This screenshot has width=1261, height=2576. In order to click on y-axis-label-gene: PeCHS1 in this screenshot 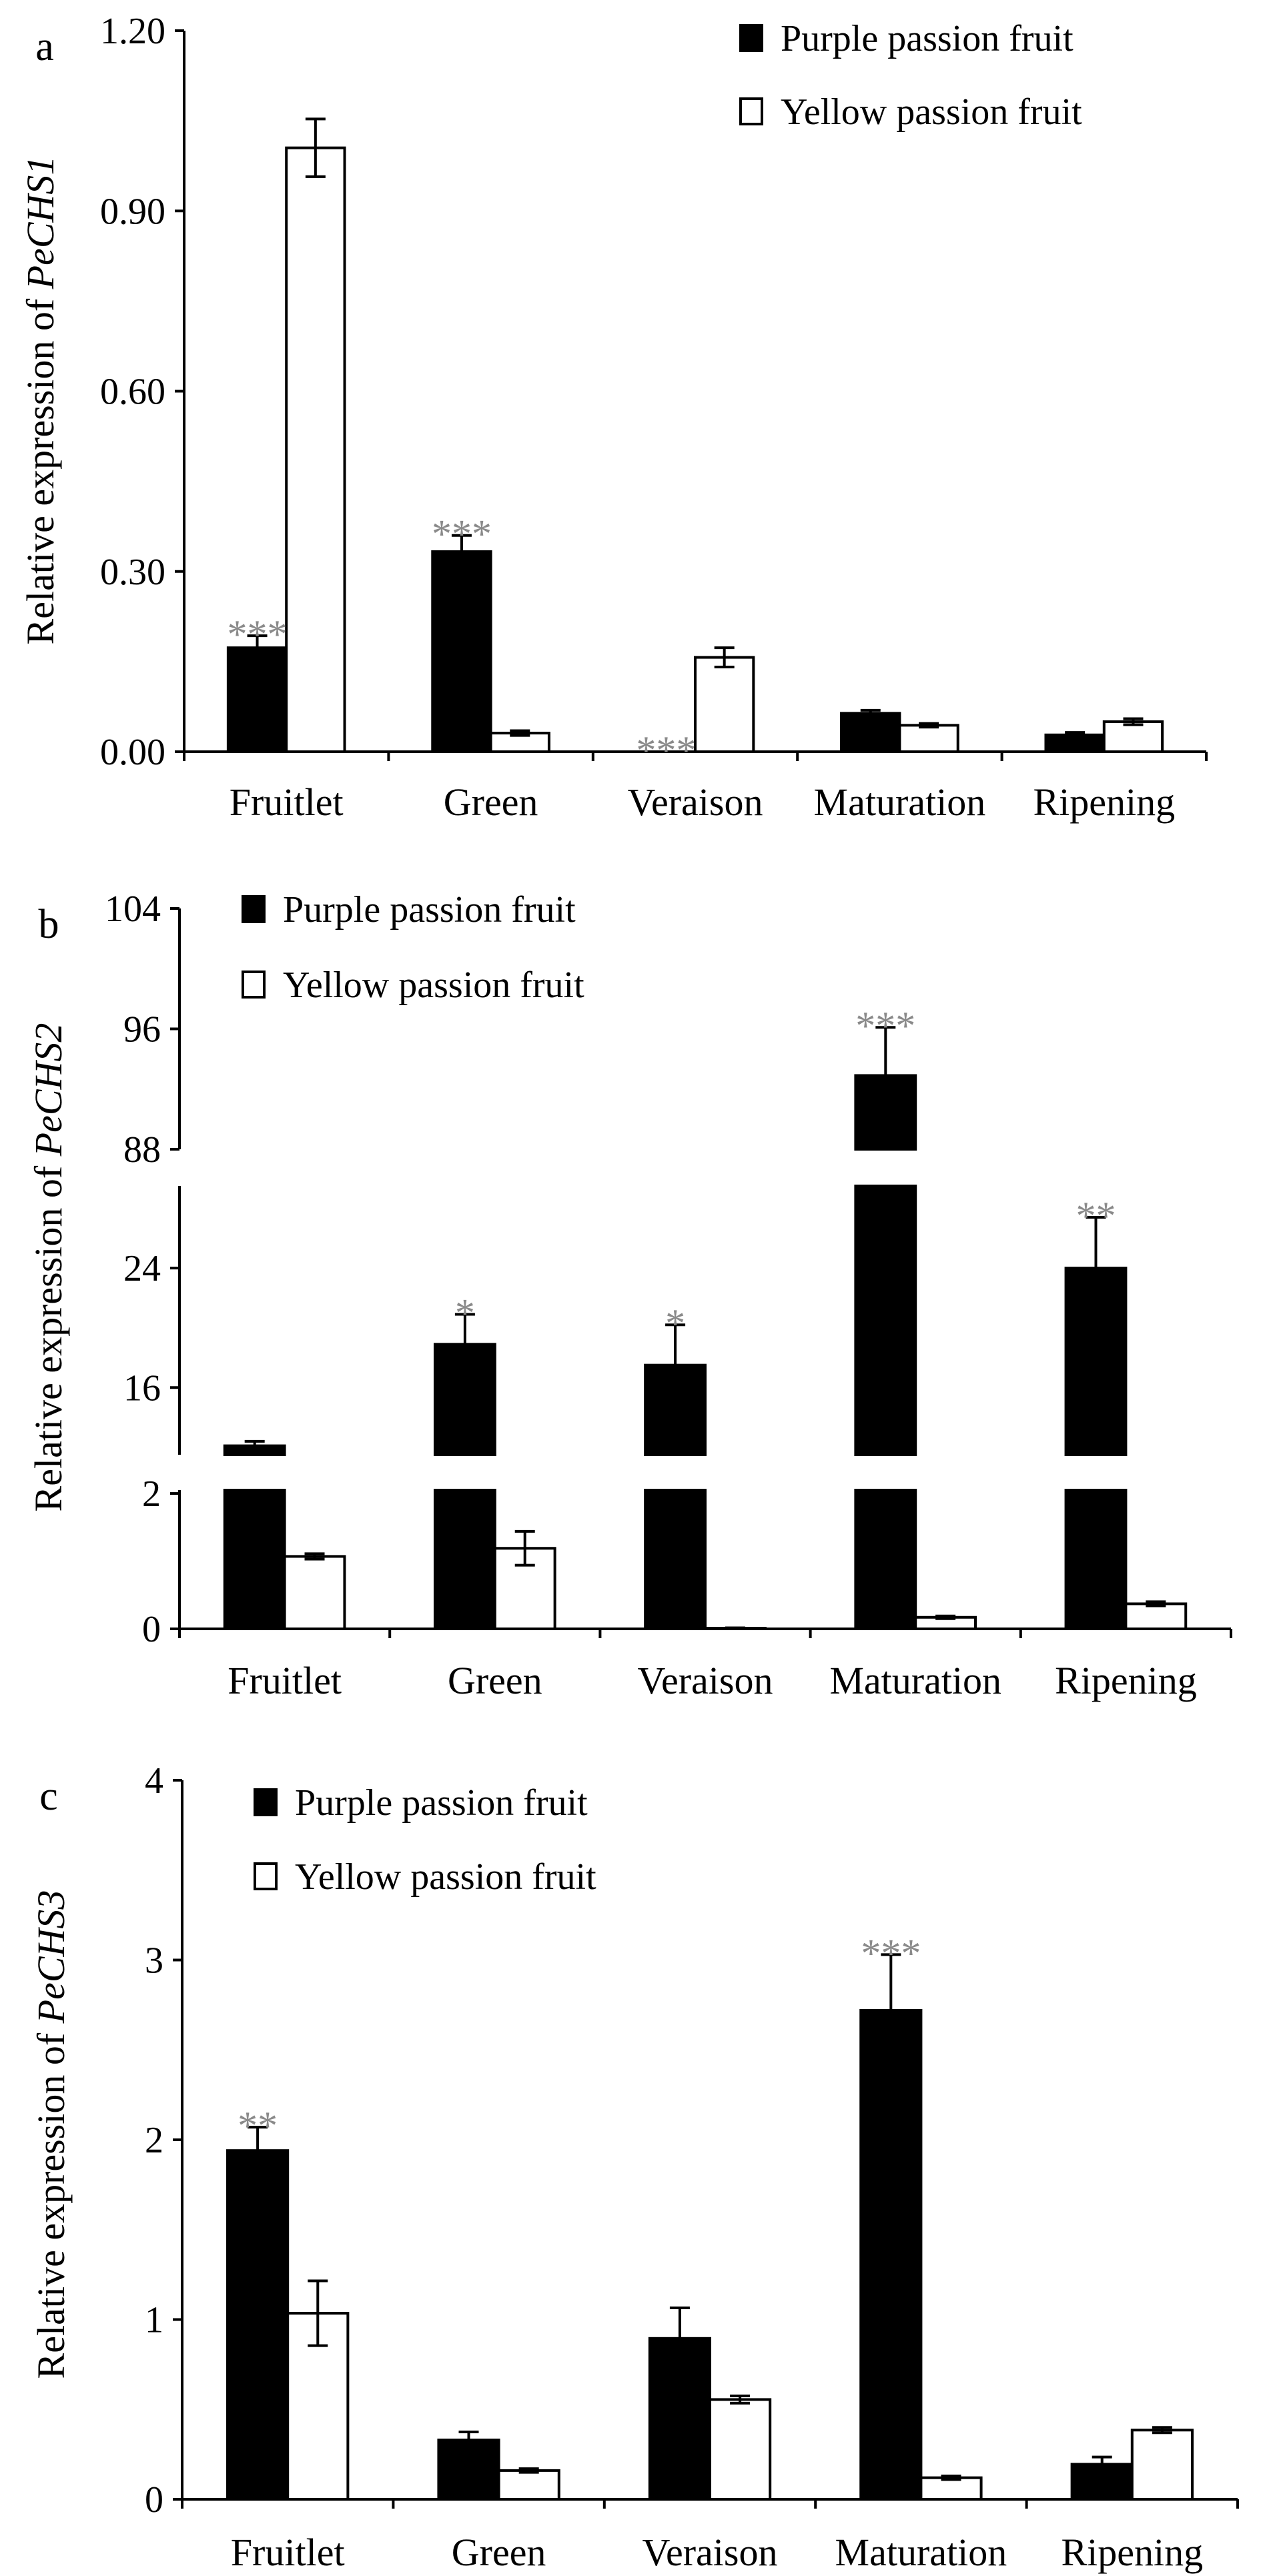, I will do `click(40, 223)`.